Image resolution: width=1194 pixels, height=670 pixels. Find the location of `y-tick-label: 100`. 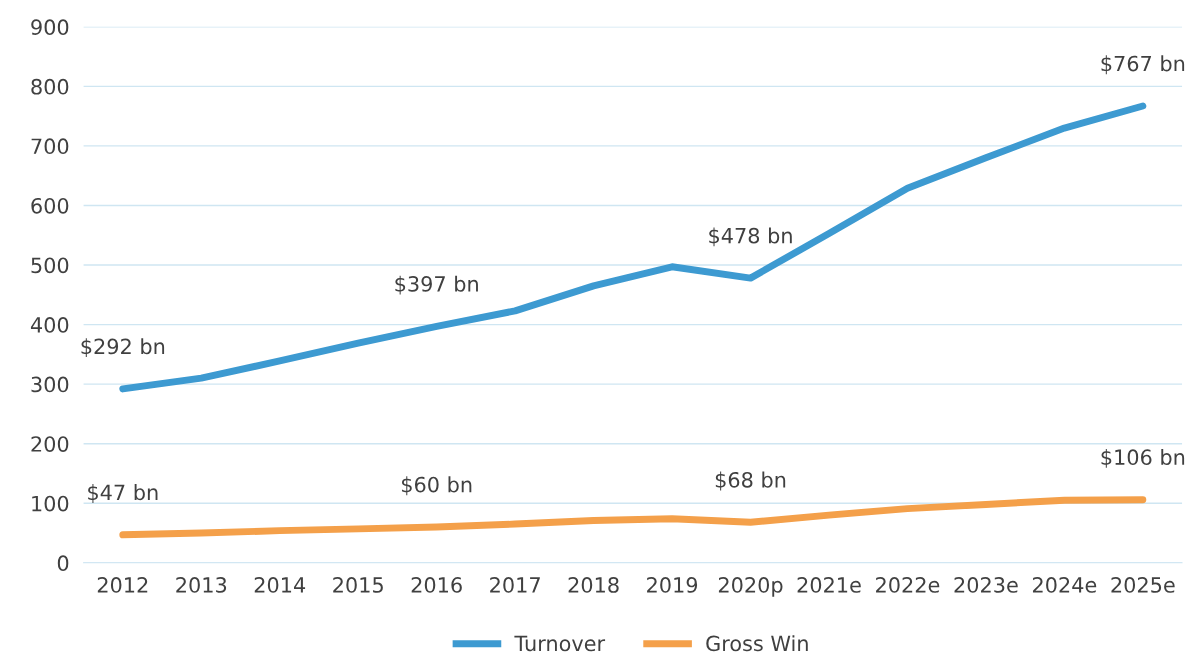

y-tick-label: 100 is located at coordinates (50, 503).